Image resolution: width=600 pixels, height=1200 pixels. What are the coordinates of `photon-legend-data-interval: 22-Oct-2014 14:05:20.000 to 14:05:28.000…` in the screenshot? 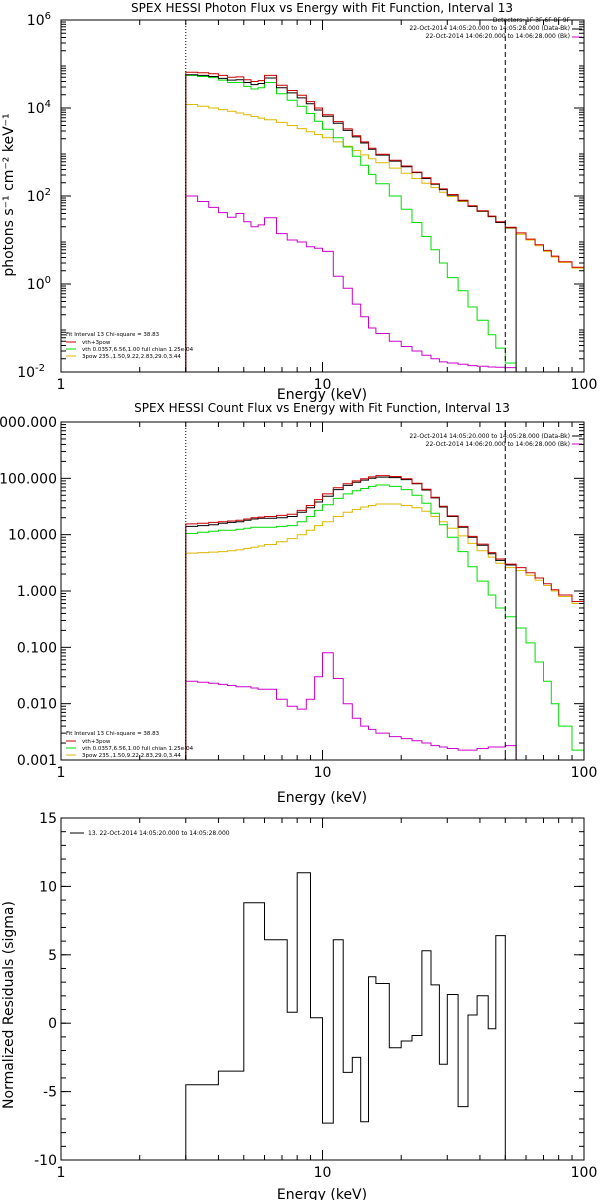 It's located at (489, 28).